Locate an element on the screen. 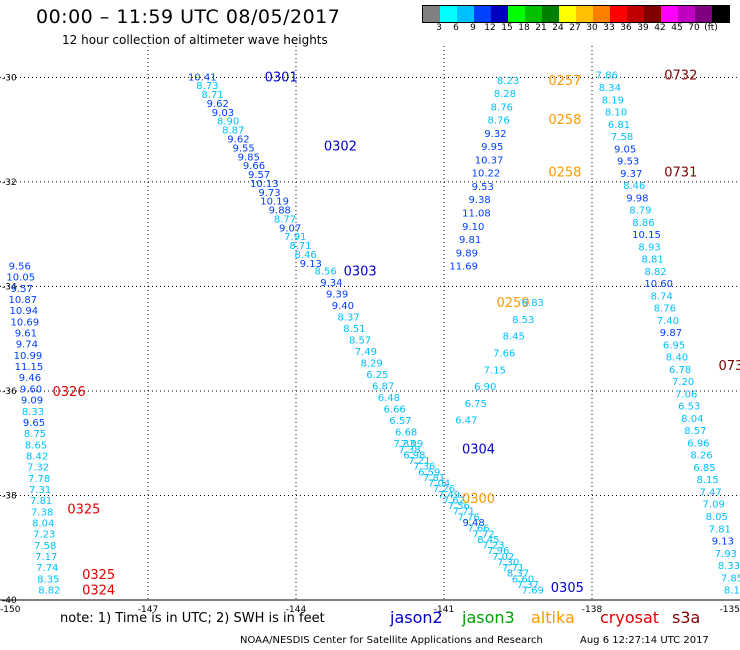  wave-height-value: 6.95 is located at coordinates (674, 345).